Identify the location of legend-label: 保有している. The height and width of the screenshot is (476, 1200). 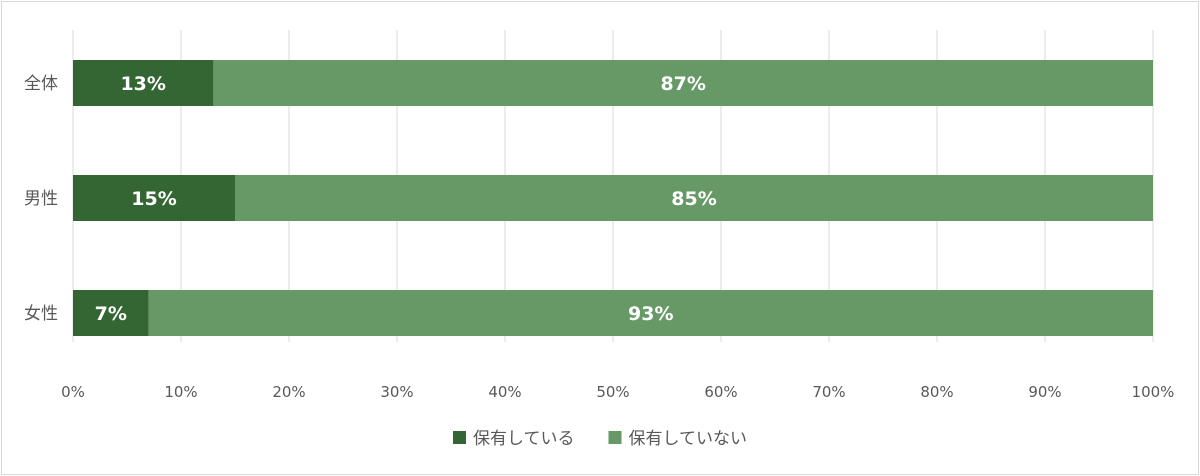
(524, 439).